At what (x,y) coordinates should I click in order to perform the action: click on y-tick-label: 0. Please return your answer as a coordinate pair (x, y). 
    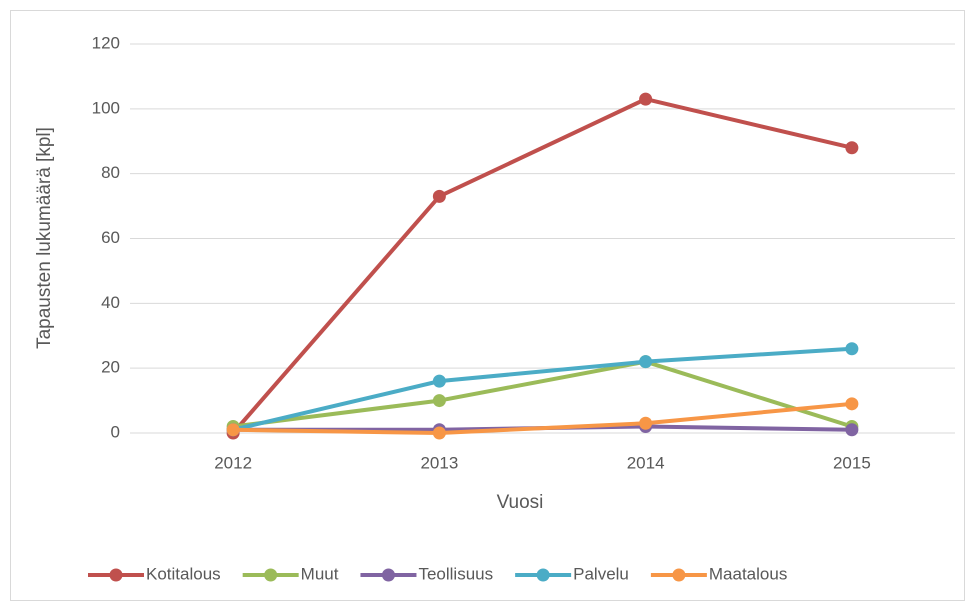
    Looking at the image, I should click on (115, 431).